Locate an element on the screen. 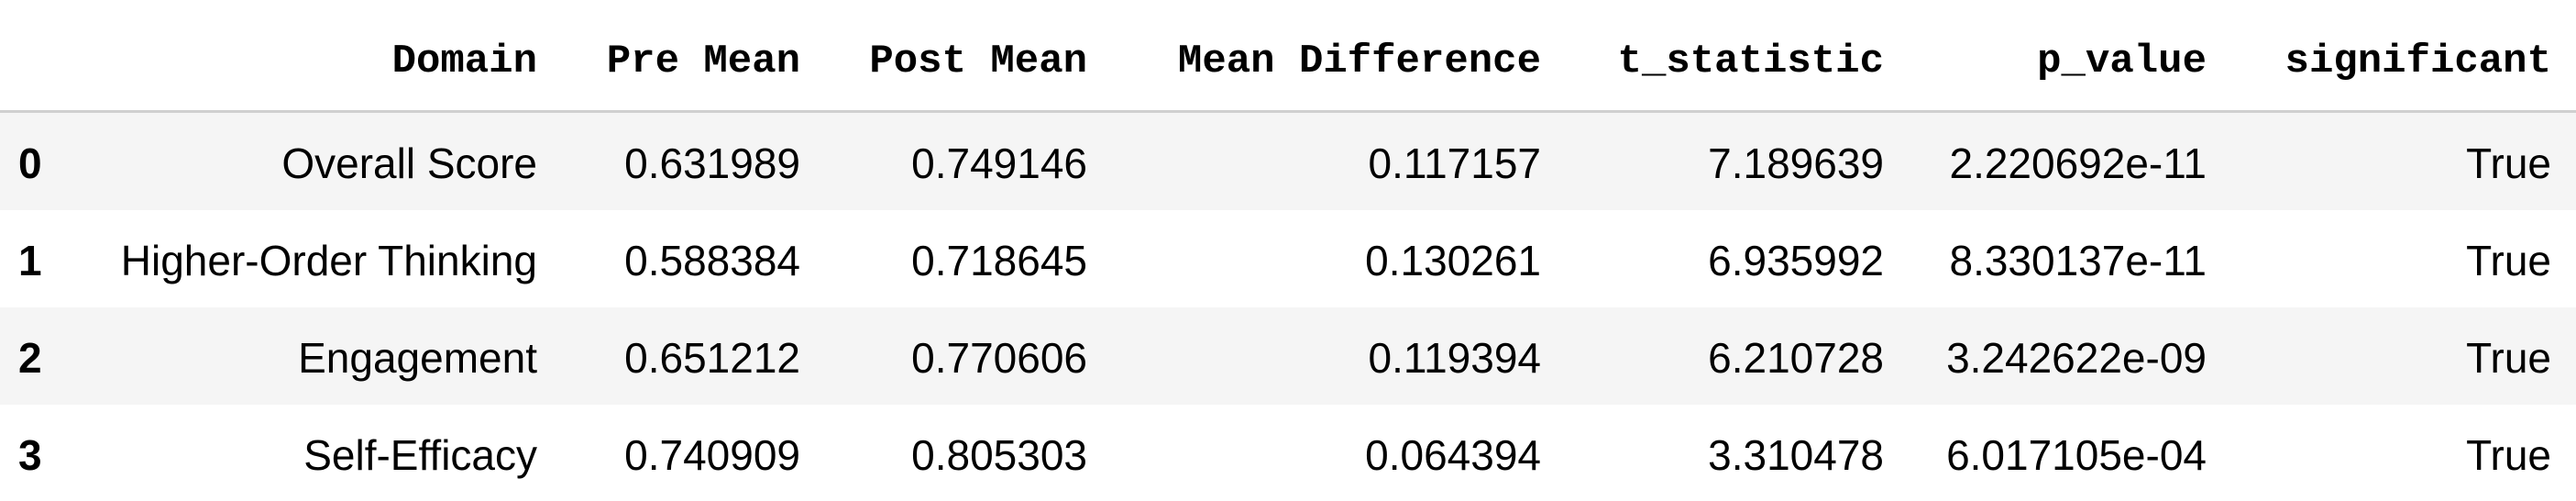  row-index: 0 is located at coordinates (30, 163).